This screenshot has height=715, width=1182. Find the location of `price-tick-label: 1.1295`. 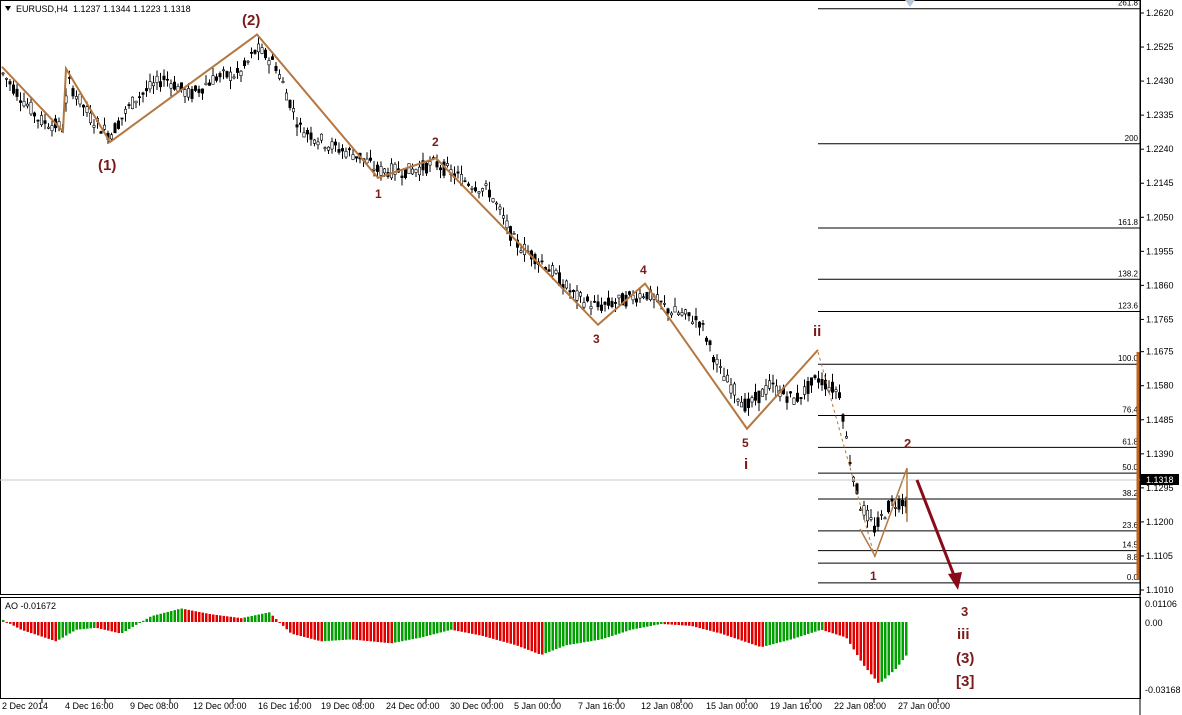

price-tick-label: 1.1295 is located at coordinates (1160, 488).